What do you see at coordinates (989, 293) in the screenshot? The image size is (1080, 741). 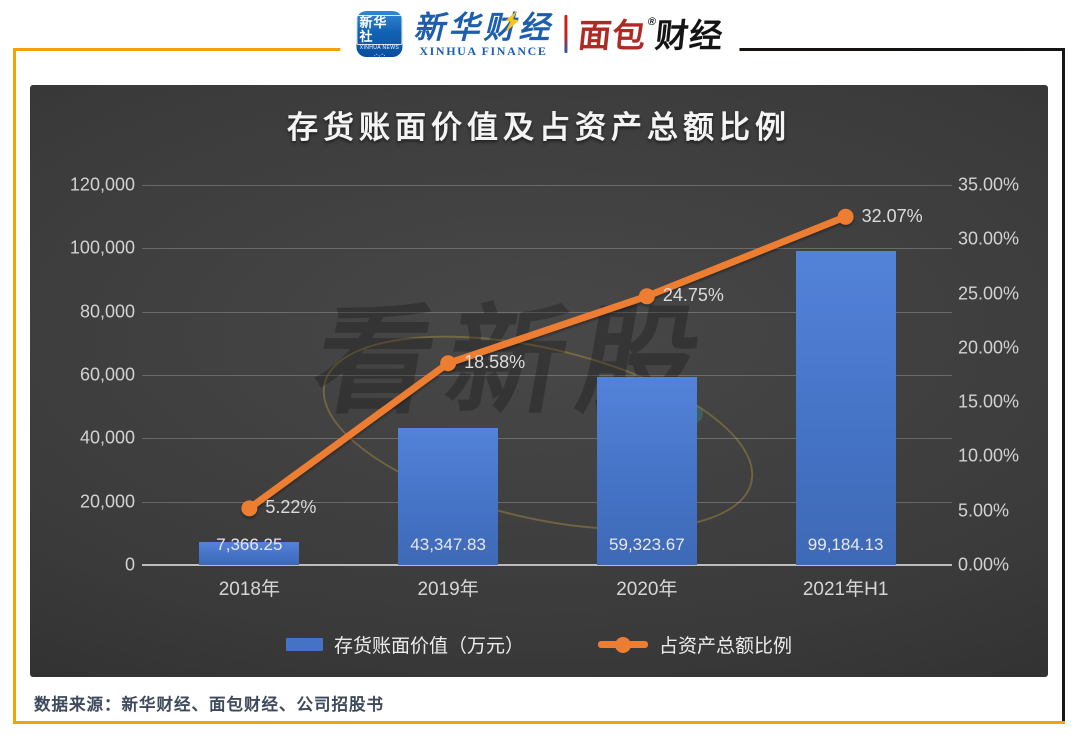 I see `y2-axis-tick: 25.00%` at bounding box center [989, 293].